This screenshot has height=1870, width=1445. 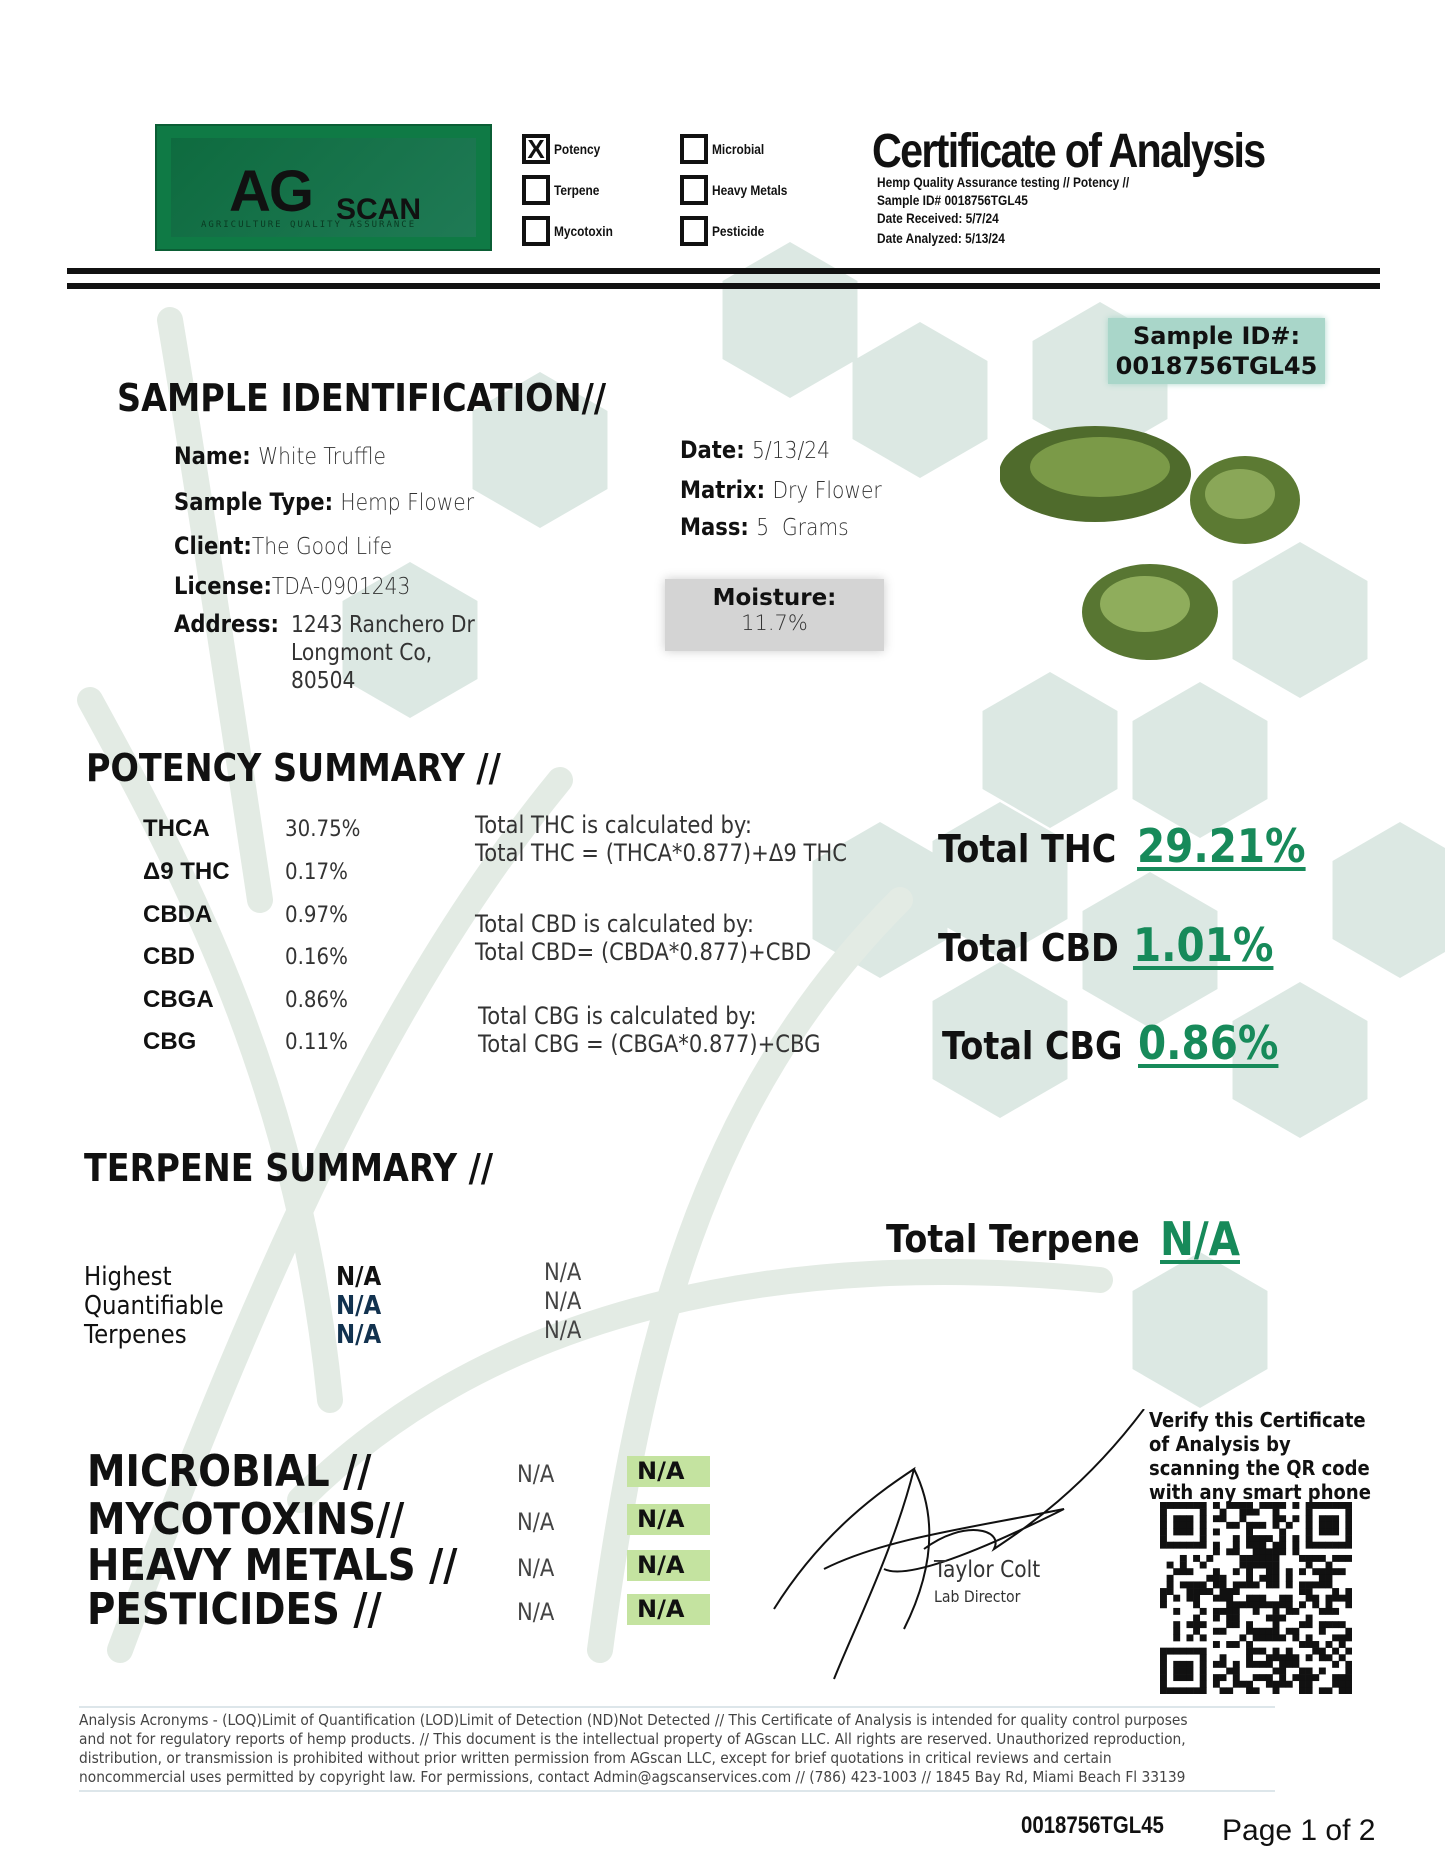 I want to click on cannabinoid-value: 0.17%, so click(x=316, y=872).